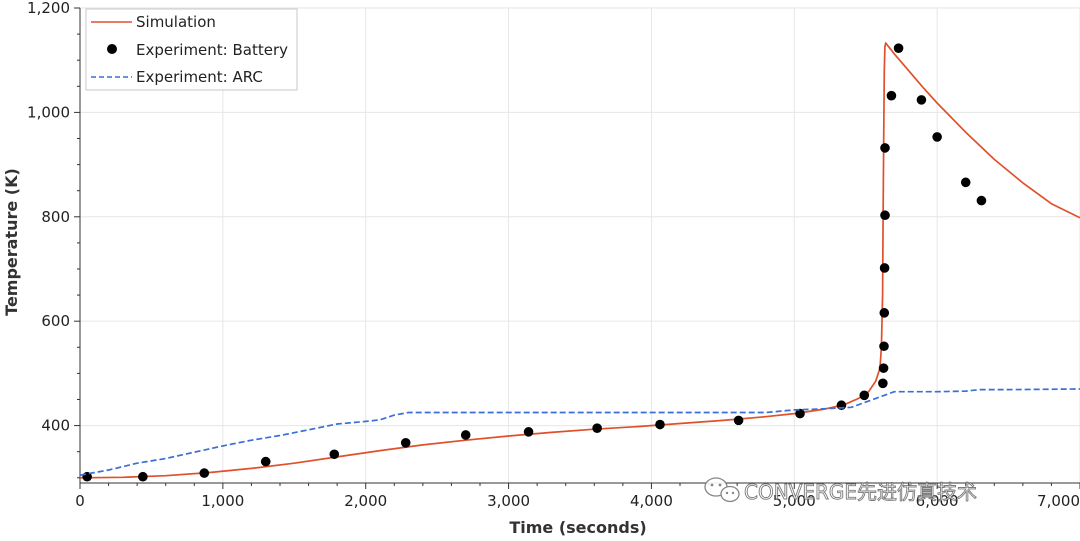 This screenshot has width=1080, height=541. What do you see at coordinates (937, 501) in the screenshot?
I see `x-tick-label: 6,000` at bounding box center [937, 501].